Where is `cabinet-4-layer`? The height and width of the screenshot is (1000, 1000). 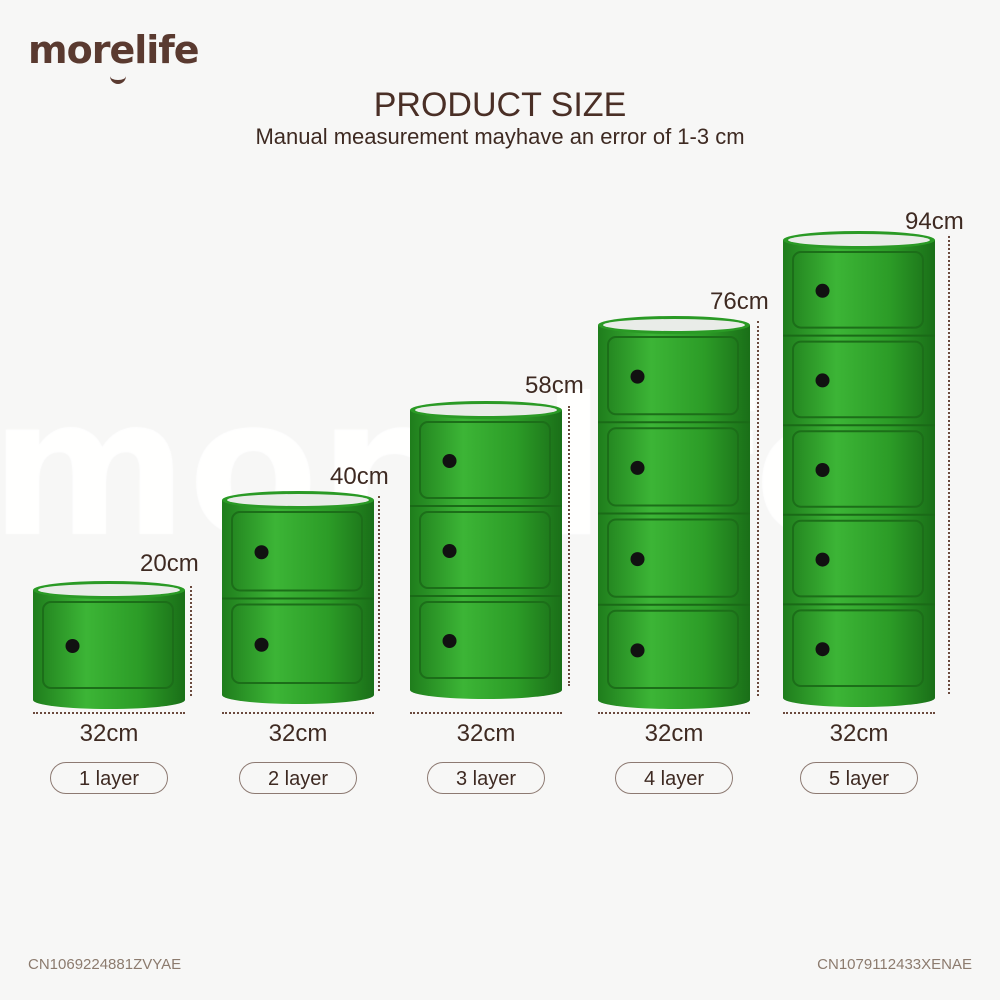 cabinet-4-layer is located at coordinates (674, 512).